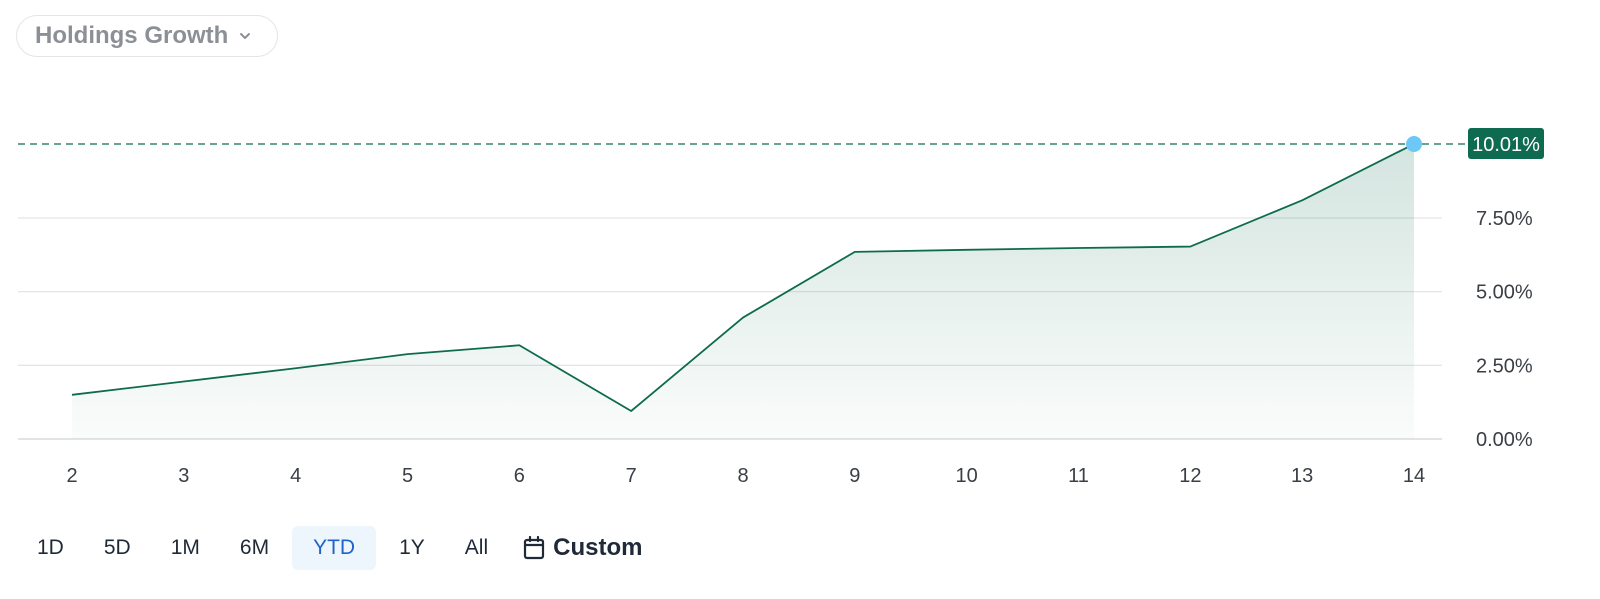 This screenshot has width=1600, height=599. What do you see at coordinates (245, 36) in the screenshot?
I see `chevron-down-icon` at bounding box center [245, 36].